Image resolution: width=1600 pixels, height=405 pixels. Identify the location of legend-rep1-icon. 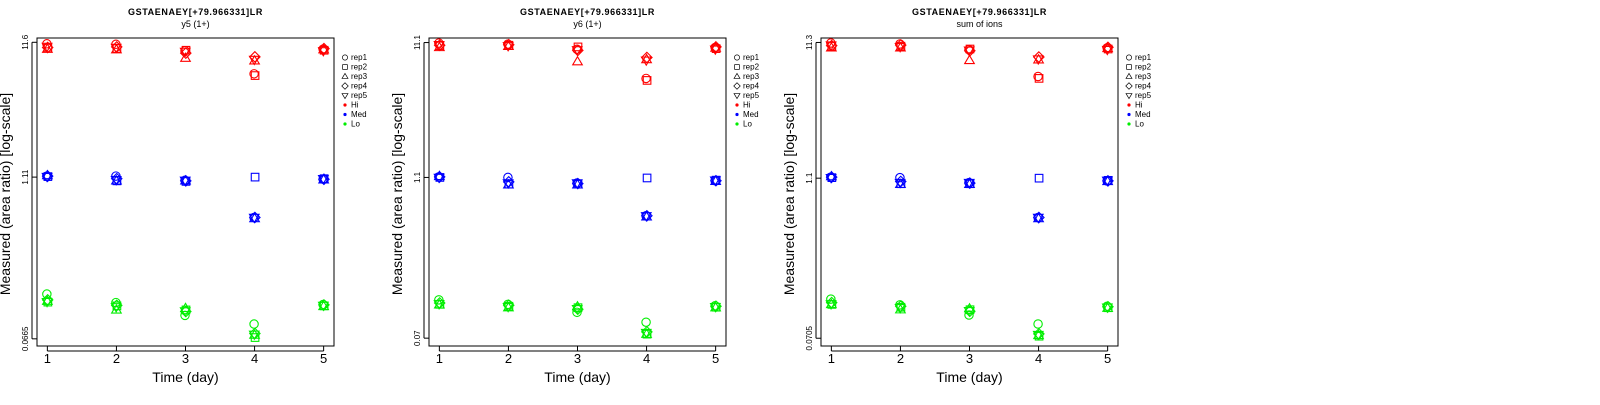
(737, 57).